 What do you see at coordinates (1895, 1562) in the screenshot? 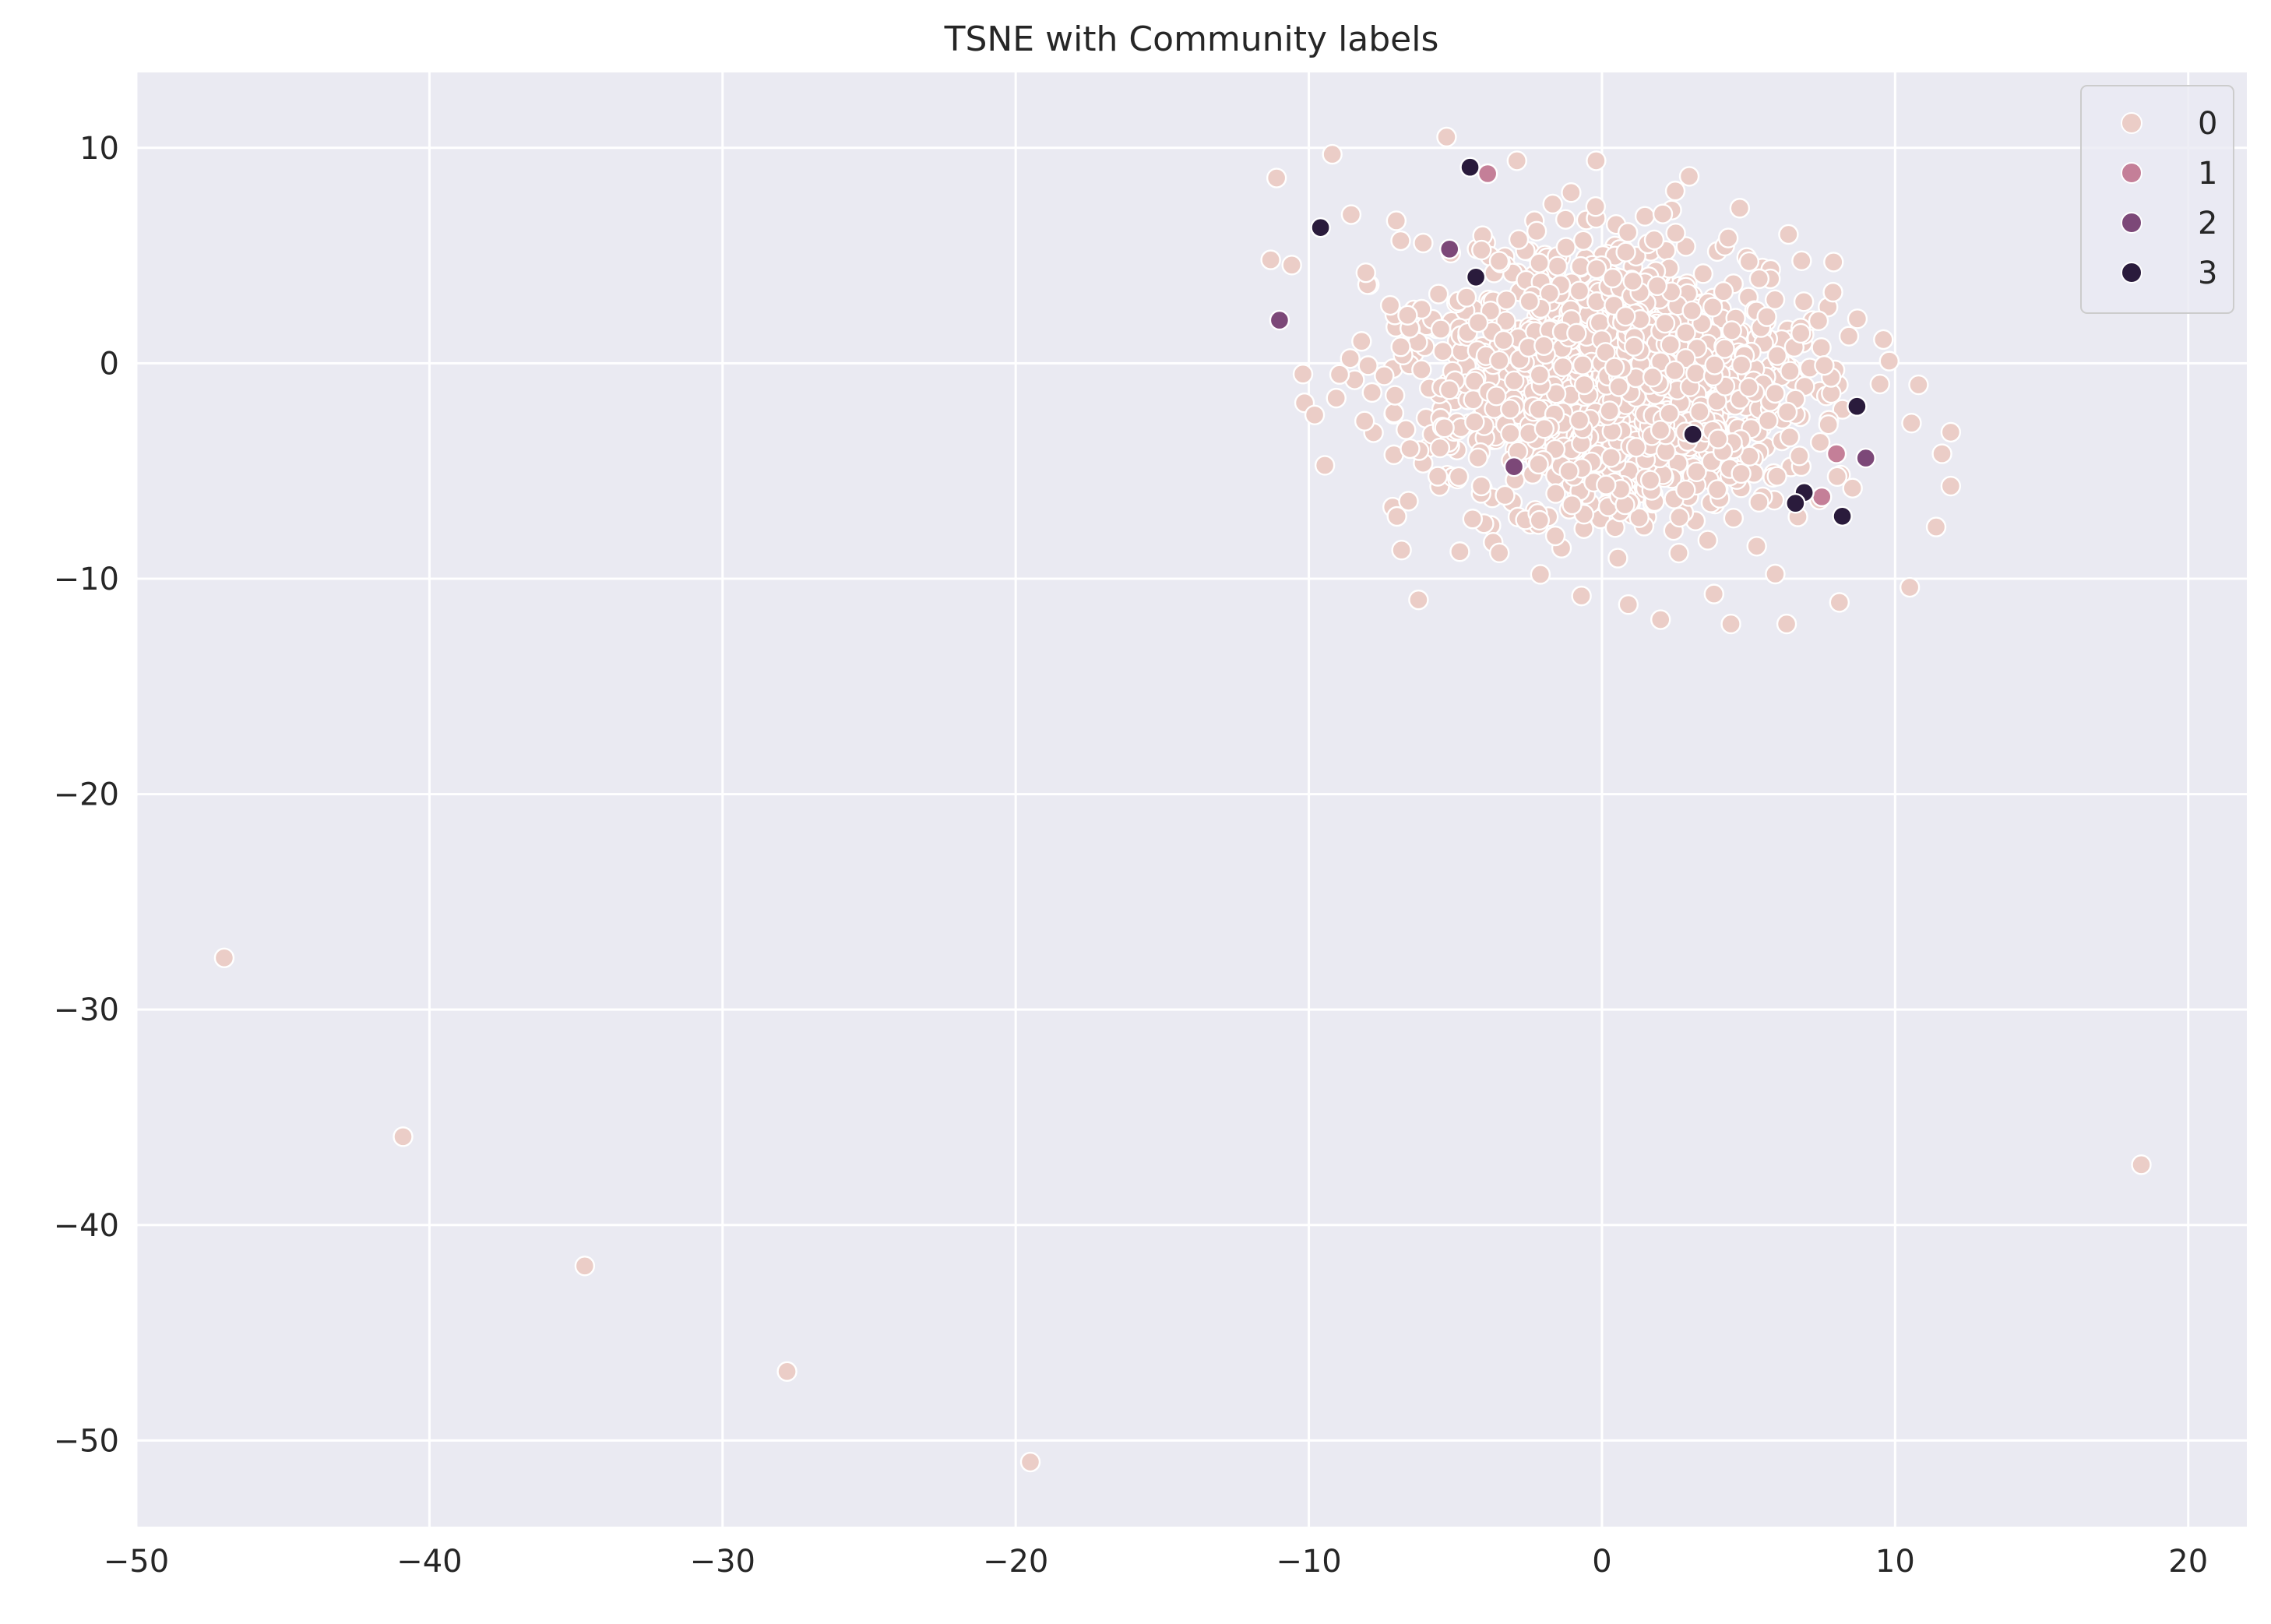
I see `x-tick-label: 10` at bounding box center [1895, 1562].